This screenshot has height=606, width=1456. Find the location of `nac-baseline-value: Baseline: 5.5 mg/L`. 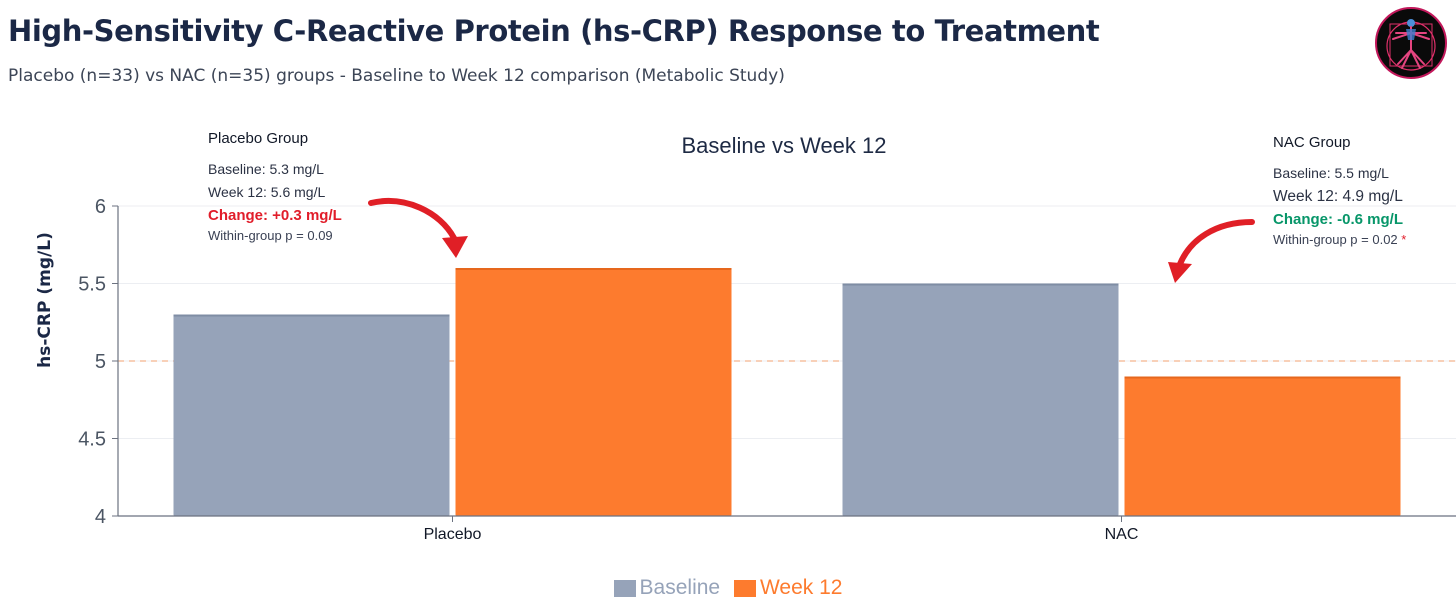

nac-baseline-value: Baseline: 5.5 mg/L is located at coordinates (1331, 173).